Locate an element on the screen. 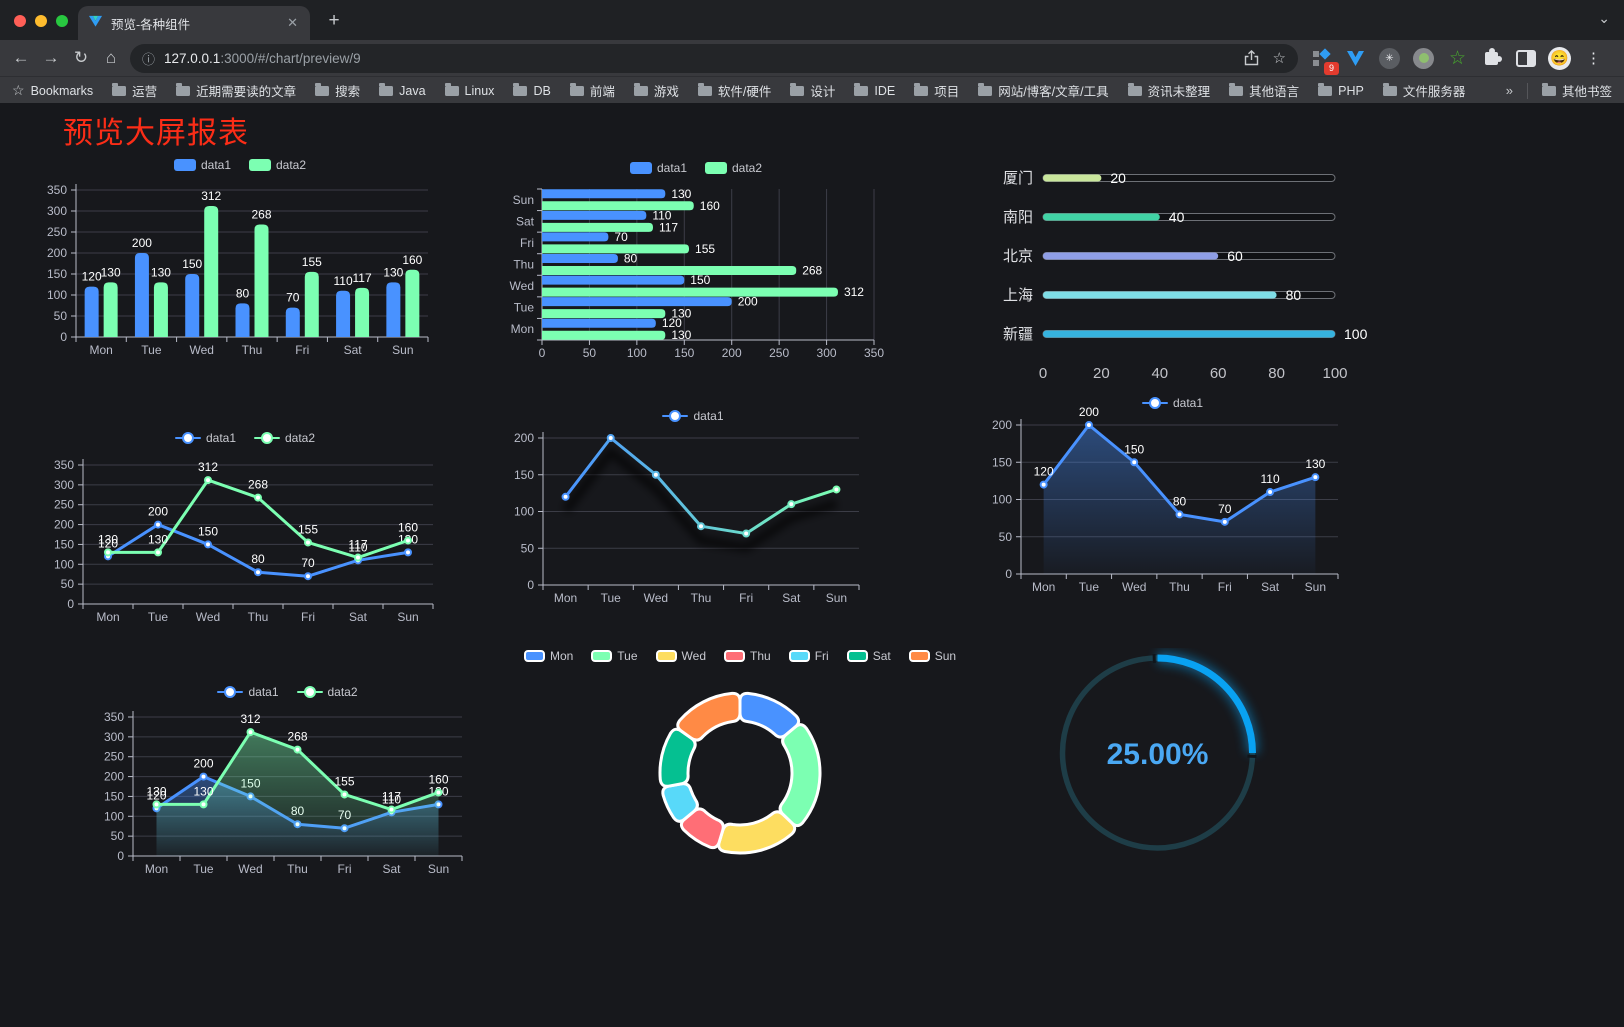  bookmark-folder: 资讯未整理 is located at coordinates (1168, 90).